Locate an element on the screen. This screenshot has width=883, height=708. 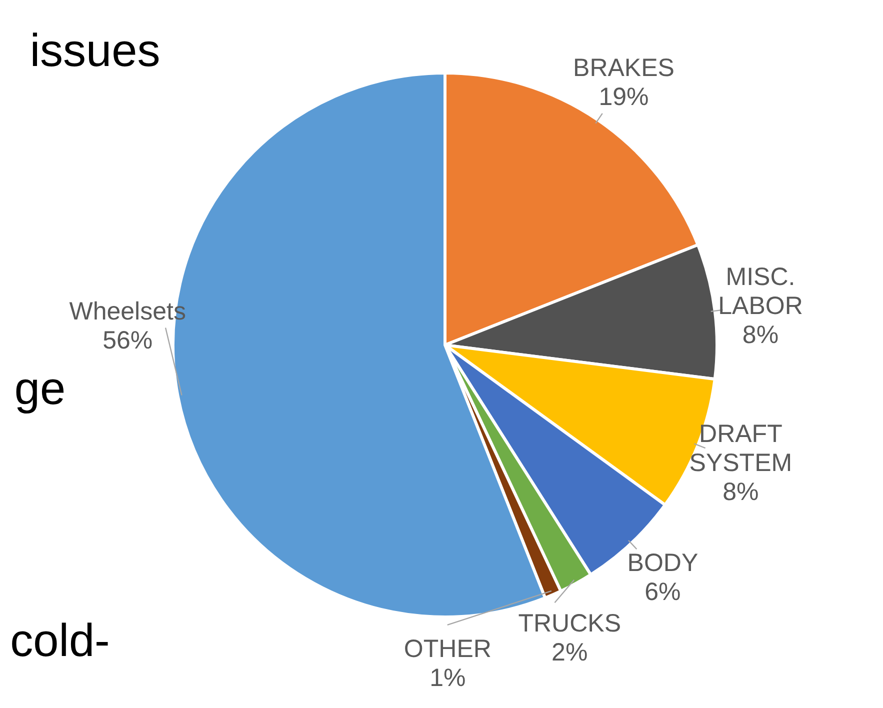
slice-label: DRAFT SYSTEM is located at coordinates (740, 449).